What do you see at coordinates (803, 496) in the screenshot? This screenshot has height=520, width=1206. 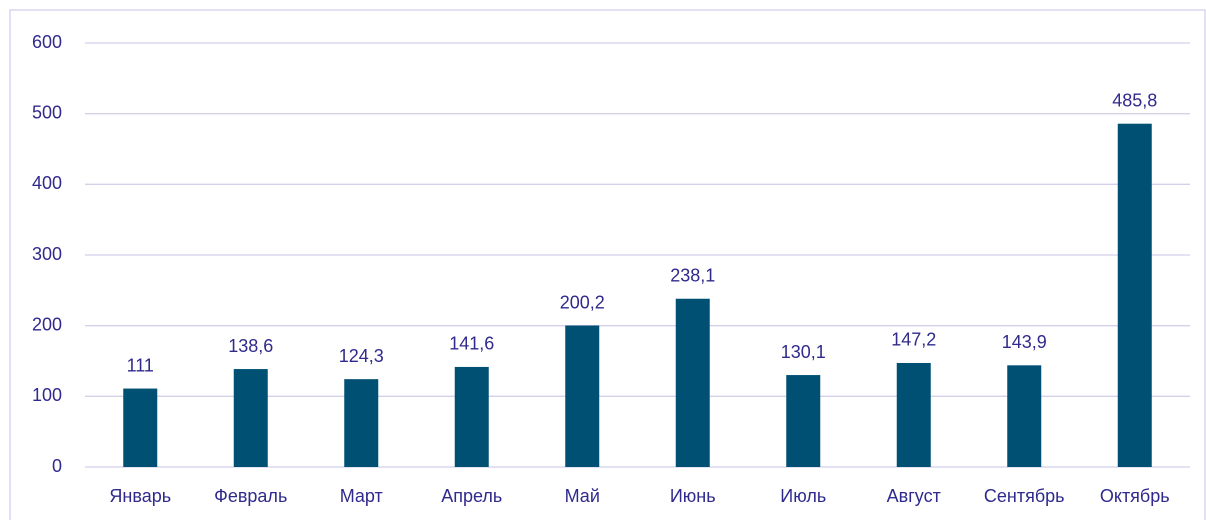 I see `x-tick-label: Июль` at bounding box center [803, 496].